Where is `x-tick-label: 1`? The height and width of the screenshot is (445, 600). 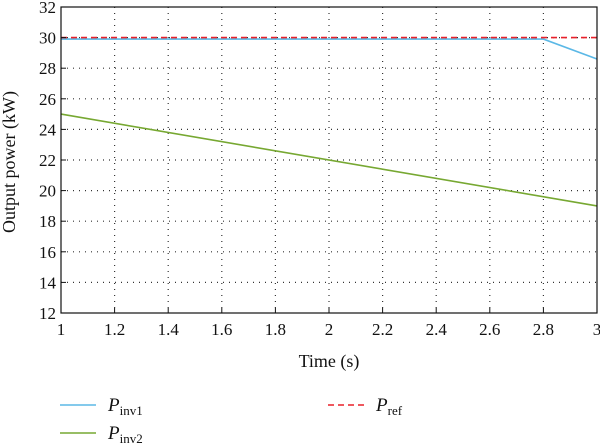
x-tick-label: 1 is located at coordinates (61, 329).